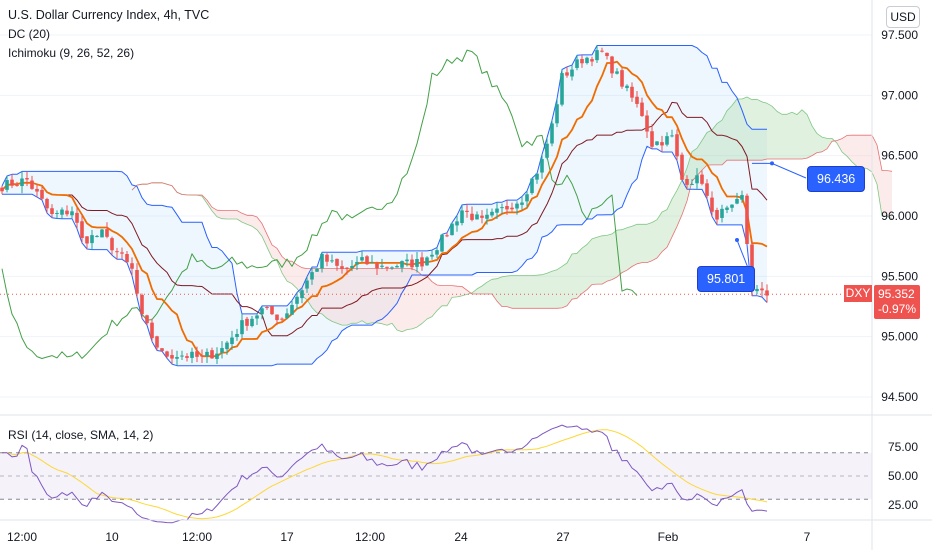  Describe the element at coordinates (899, 216) in the screenshot. I see `price-tick-label: 96.000` at that location.